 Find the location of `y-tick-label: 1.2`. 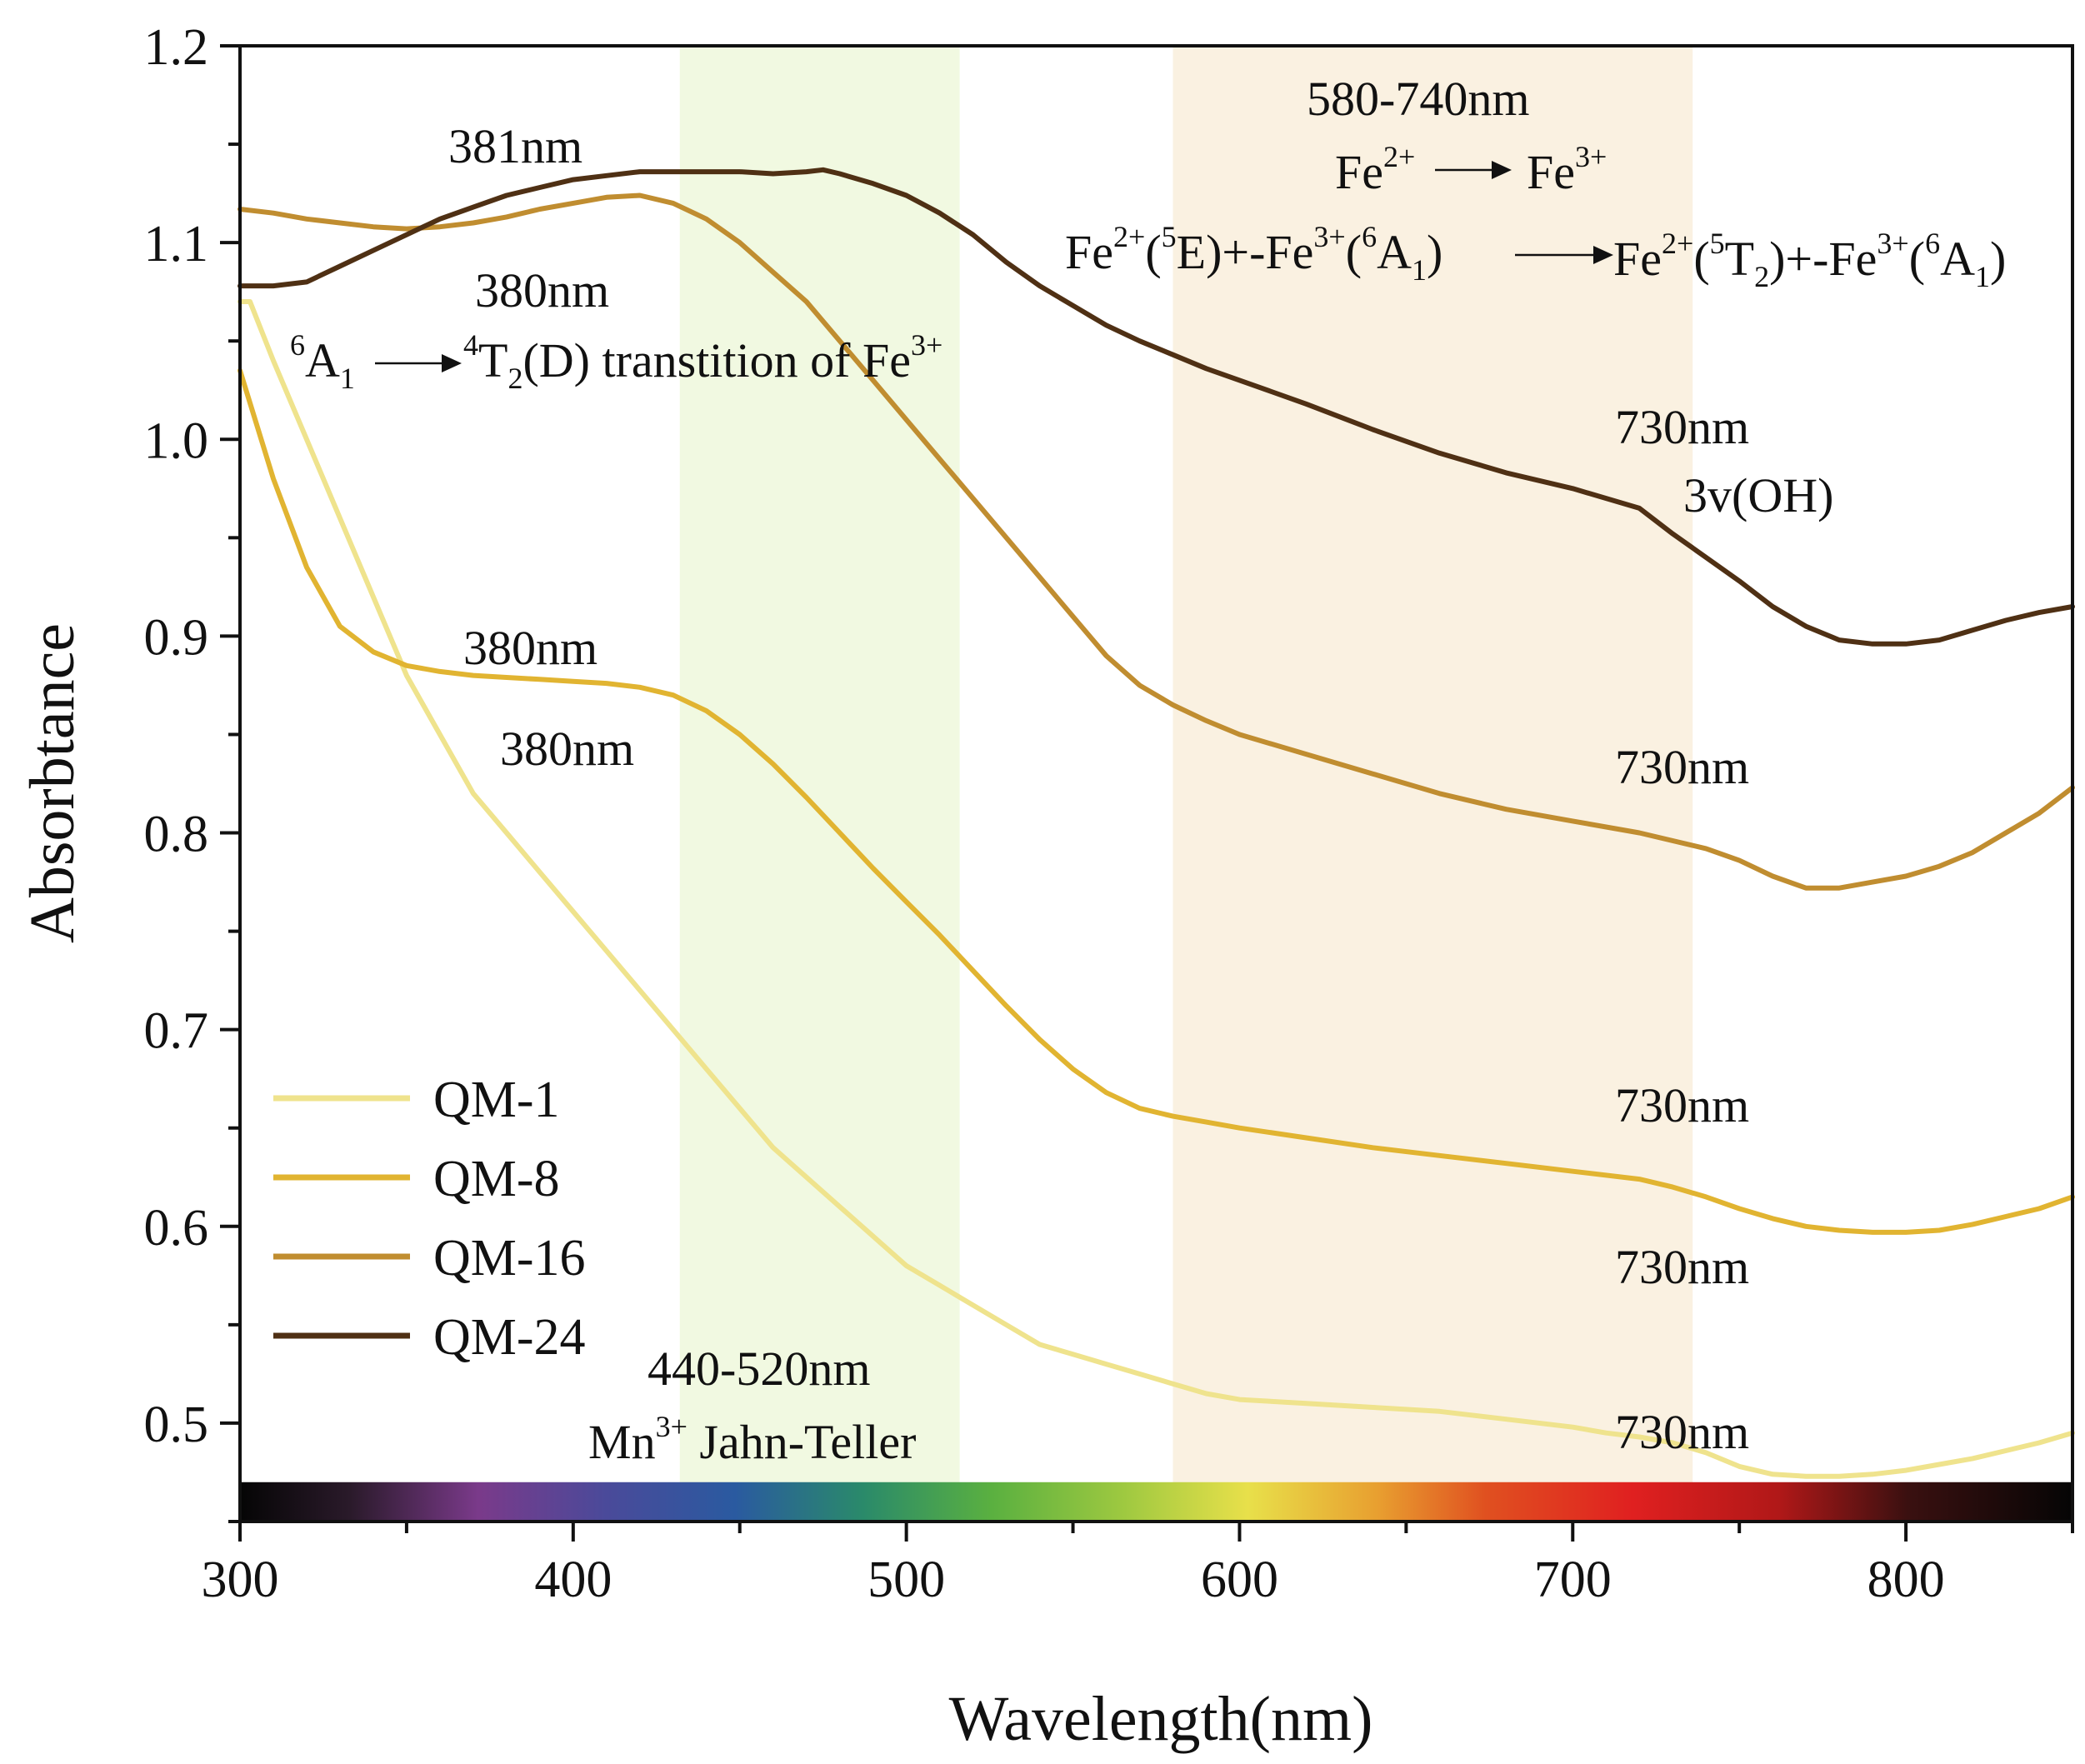

y-tick-label: 1.2 is located at coordinates (176, 47).